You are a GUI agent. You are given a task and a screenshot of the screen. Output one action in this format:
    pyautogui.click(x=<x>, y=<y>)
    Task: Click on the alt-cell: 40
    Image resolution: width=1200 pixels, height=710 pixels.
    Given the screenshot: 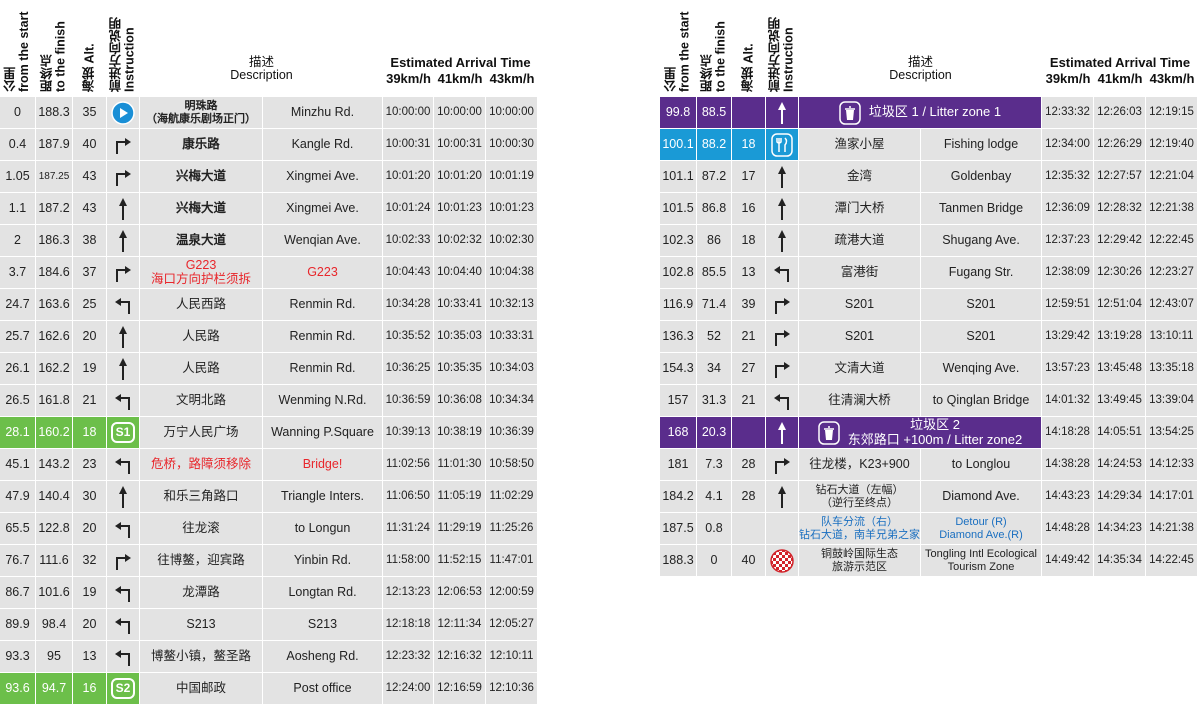 What is the action you would take?
    pyautogui.click(x=90, y=145)
    